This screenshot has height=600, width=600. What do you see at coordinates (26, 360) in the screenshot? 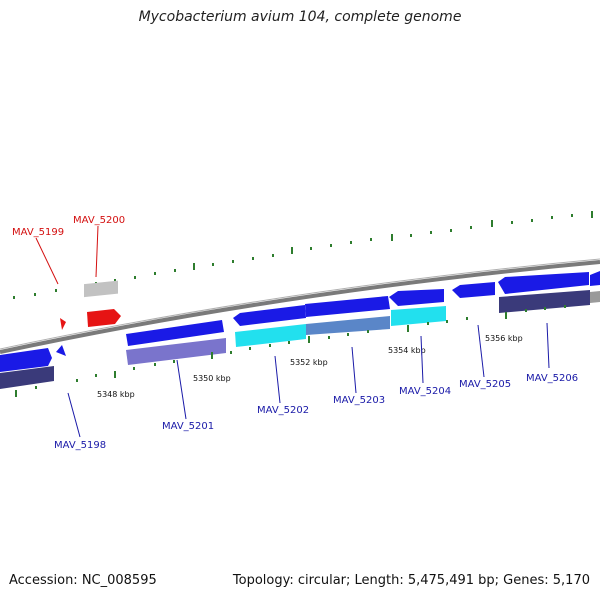
I see `gene-mav-5198-a` at bounding box center [26, 360].